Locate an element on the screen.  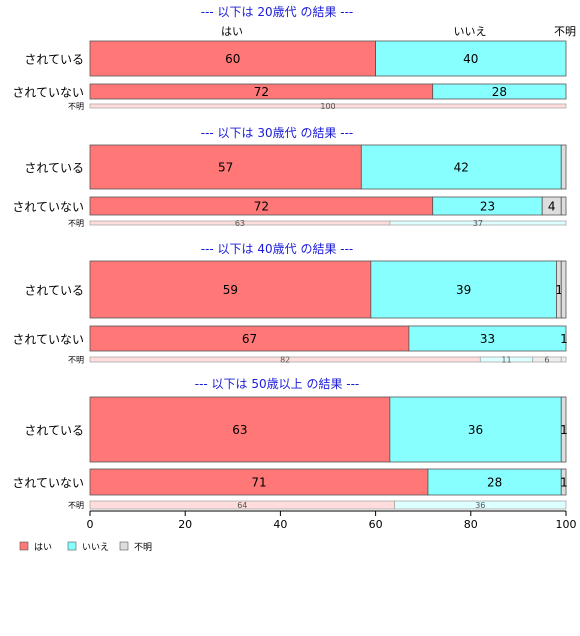
row-label-1-3: 不明 is located at coordinates (76, 106).